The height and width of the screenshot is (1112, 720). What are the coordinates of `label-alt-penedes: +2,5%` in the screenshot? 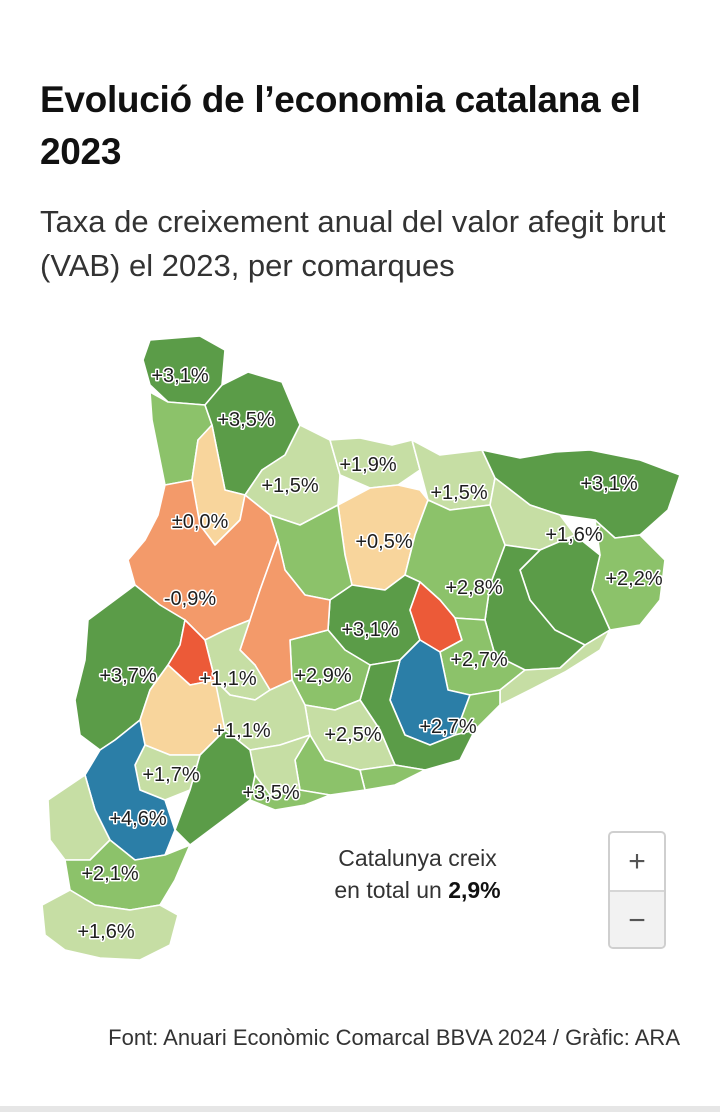 It's located at (352, 735).